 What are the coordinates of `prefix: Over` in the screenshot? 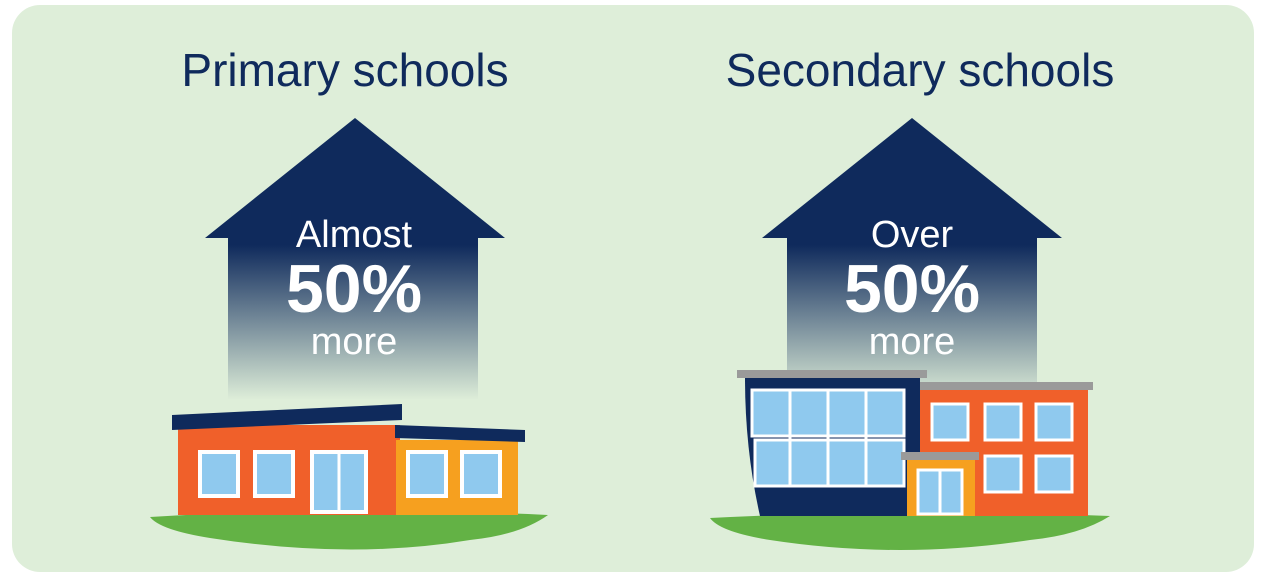 It's located at (912, 235).